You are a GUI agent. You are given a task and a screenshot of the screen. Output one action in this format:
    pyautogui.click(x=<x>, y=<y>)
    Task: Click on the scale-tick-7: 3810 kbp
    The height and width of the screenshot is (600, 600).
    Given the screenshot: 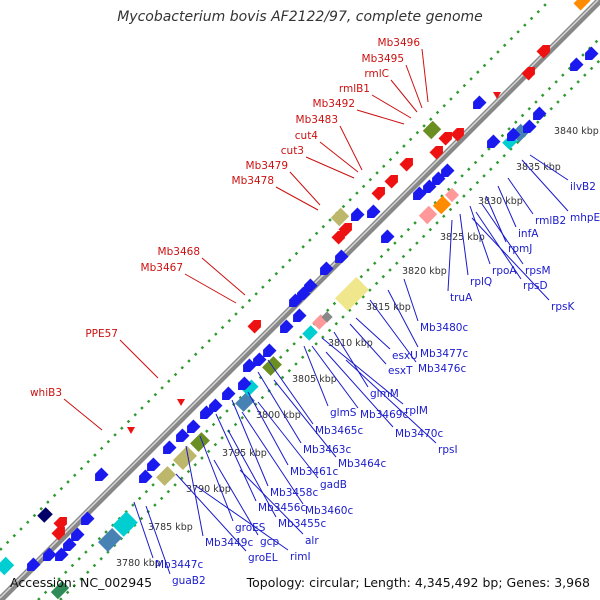 What is the action you would take?
    pyautogui.click(x=350, y=343)
    